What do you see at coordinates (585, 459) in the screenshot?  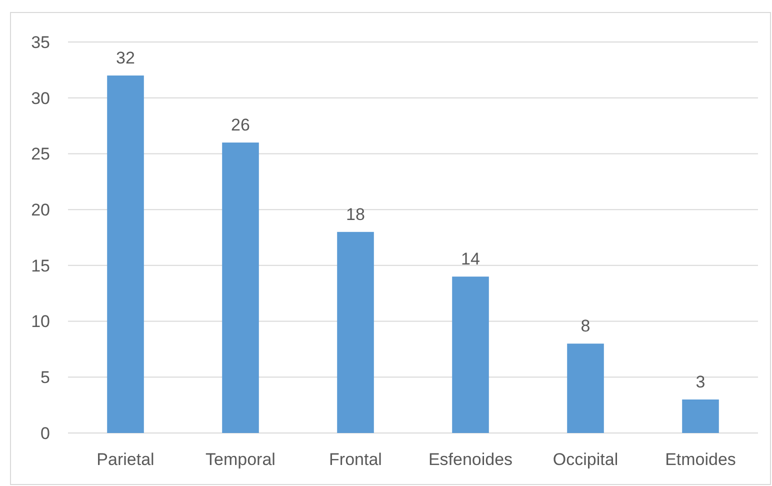 I see `x-tick-label: Occipital` at bounding box center [585, 459].